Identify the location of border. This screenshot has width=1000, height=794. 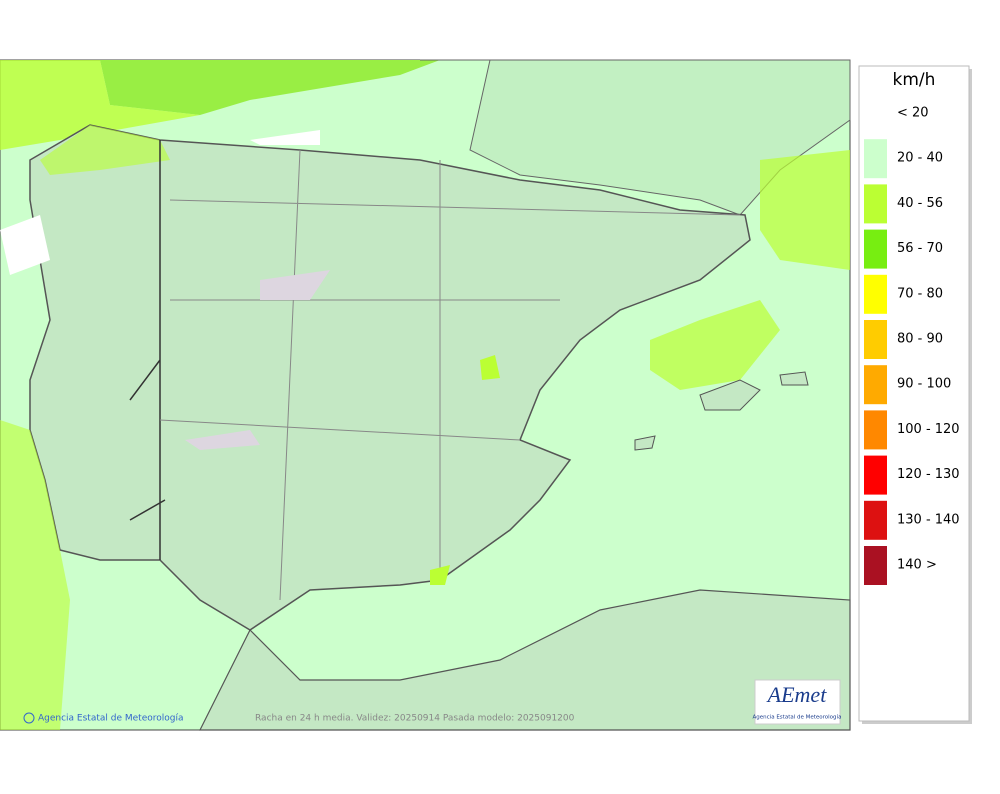
(147, 350).